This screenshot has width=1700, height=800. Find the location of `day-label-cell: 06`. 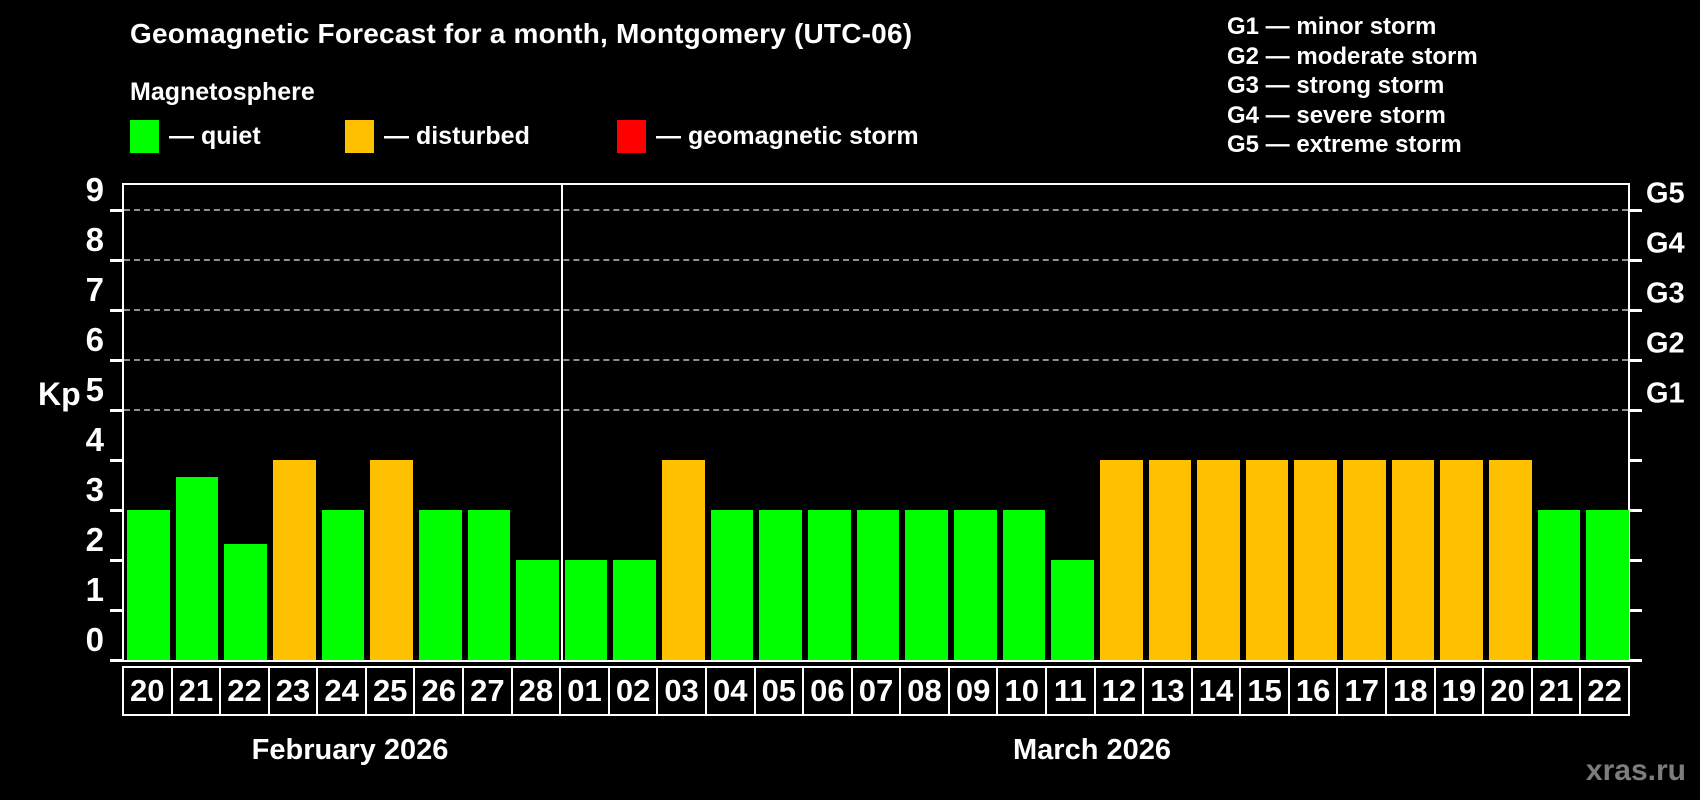

day-label-cell: 06 is located at coordinates (827, 691).